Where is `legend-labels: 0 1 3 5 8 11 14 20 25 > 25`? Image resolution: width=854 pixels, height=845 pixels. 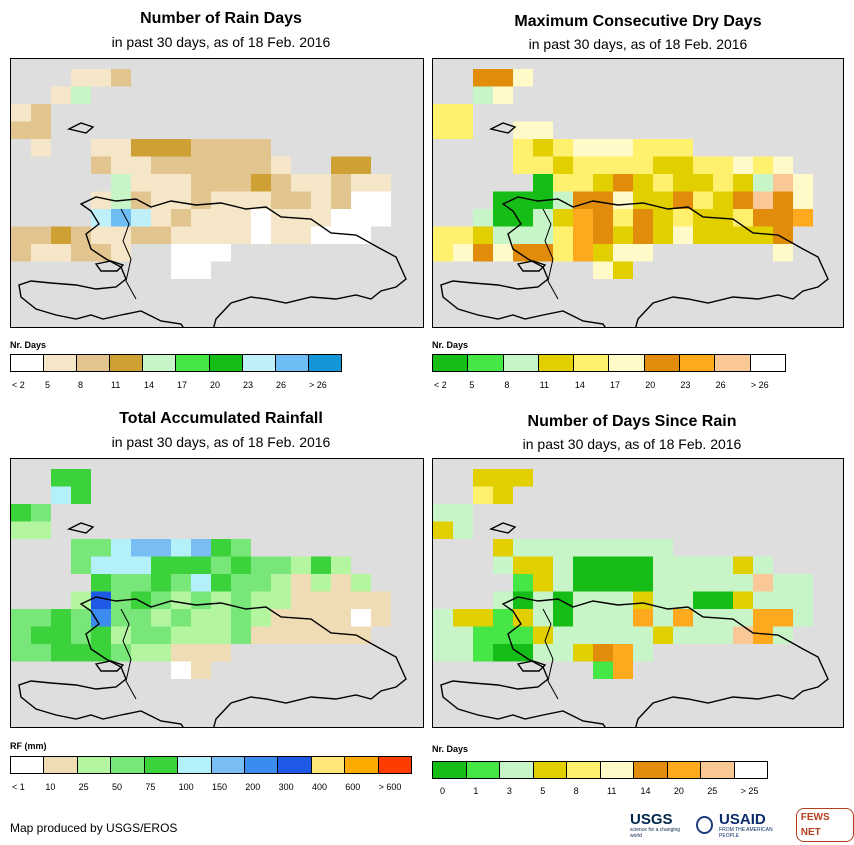
legend-labels: 0 1 3 5 8 11 14 20 25 > 25 is located at coordinates (607, 791).